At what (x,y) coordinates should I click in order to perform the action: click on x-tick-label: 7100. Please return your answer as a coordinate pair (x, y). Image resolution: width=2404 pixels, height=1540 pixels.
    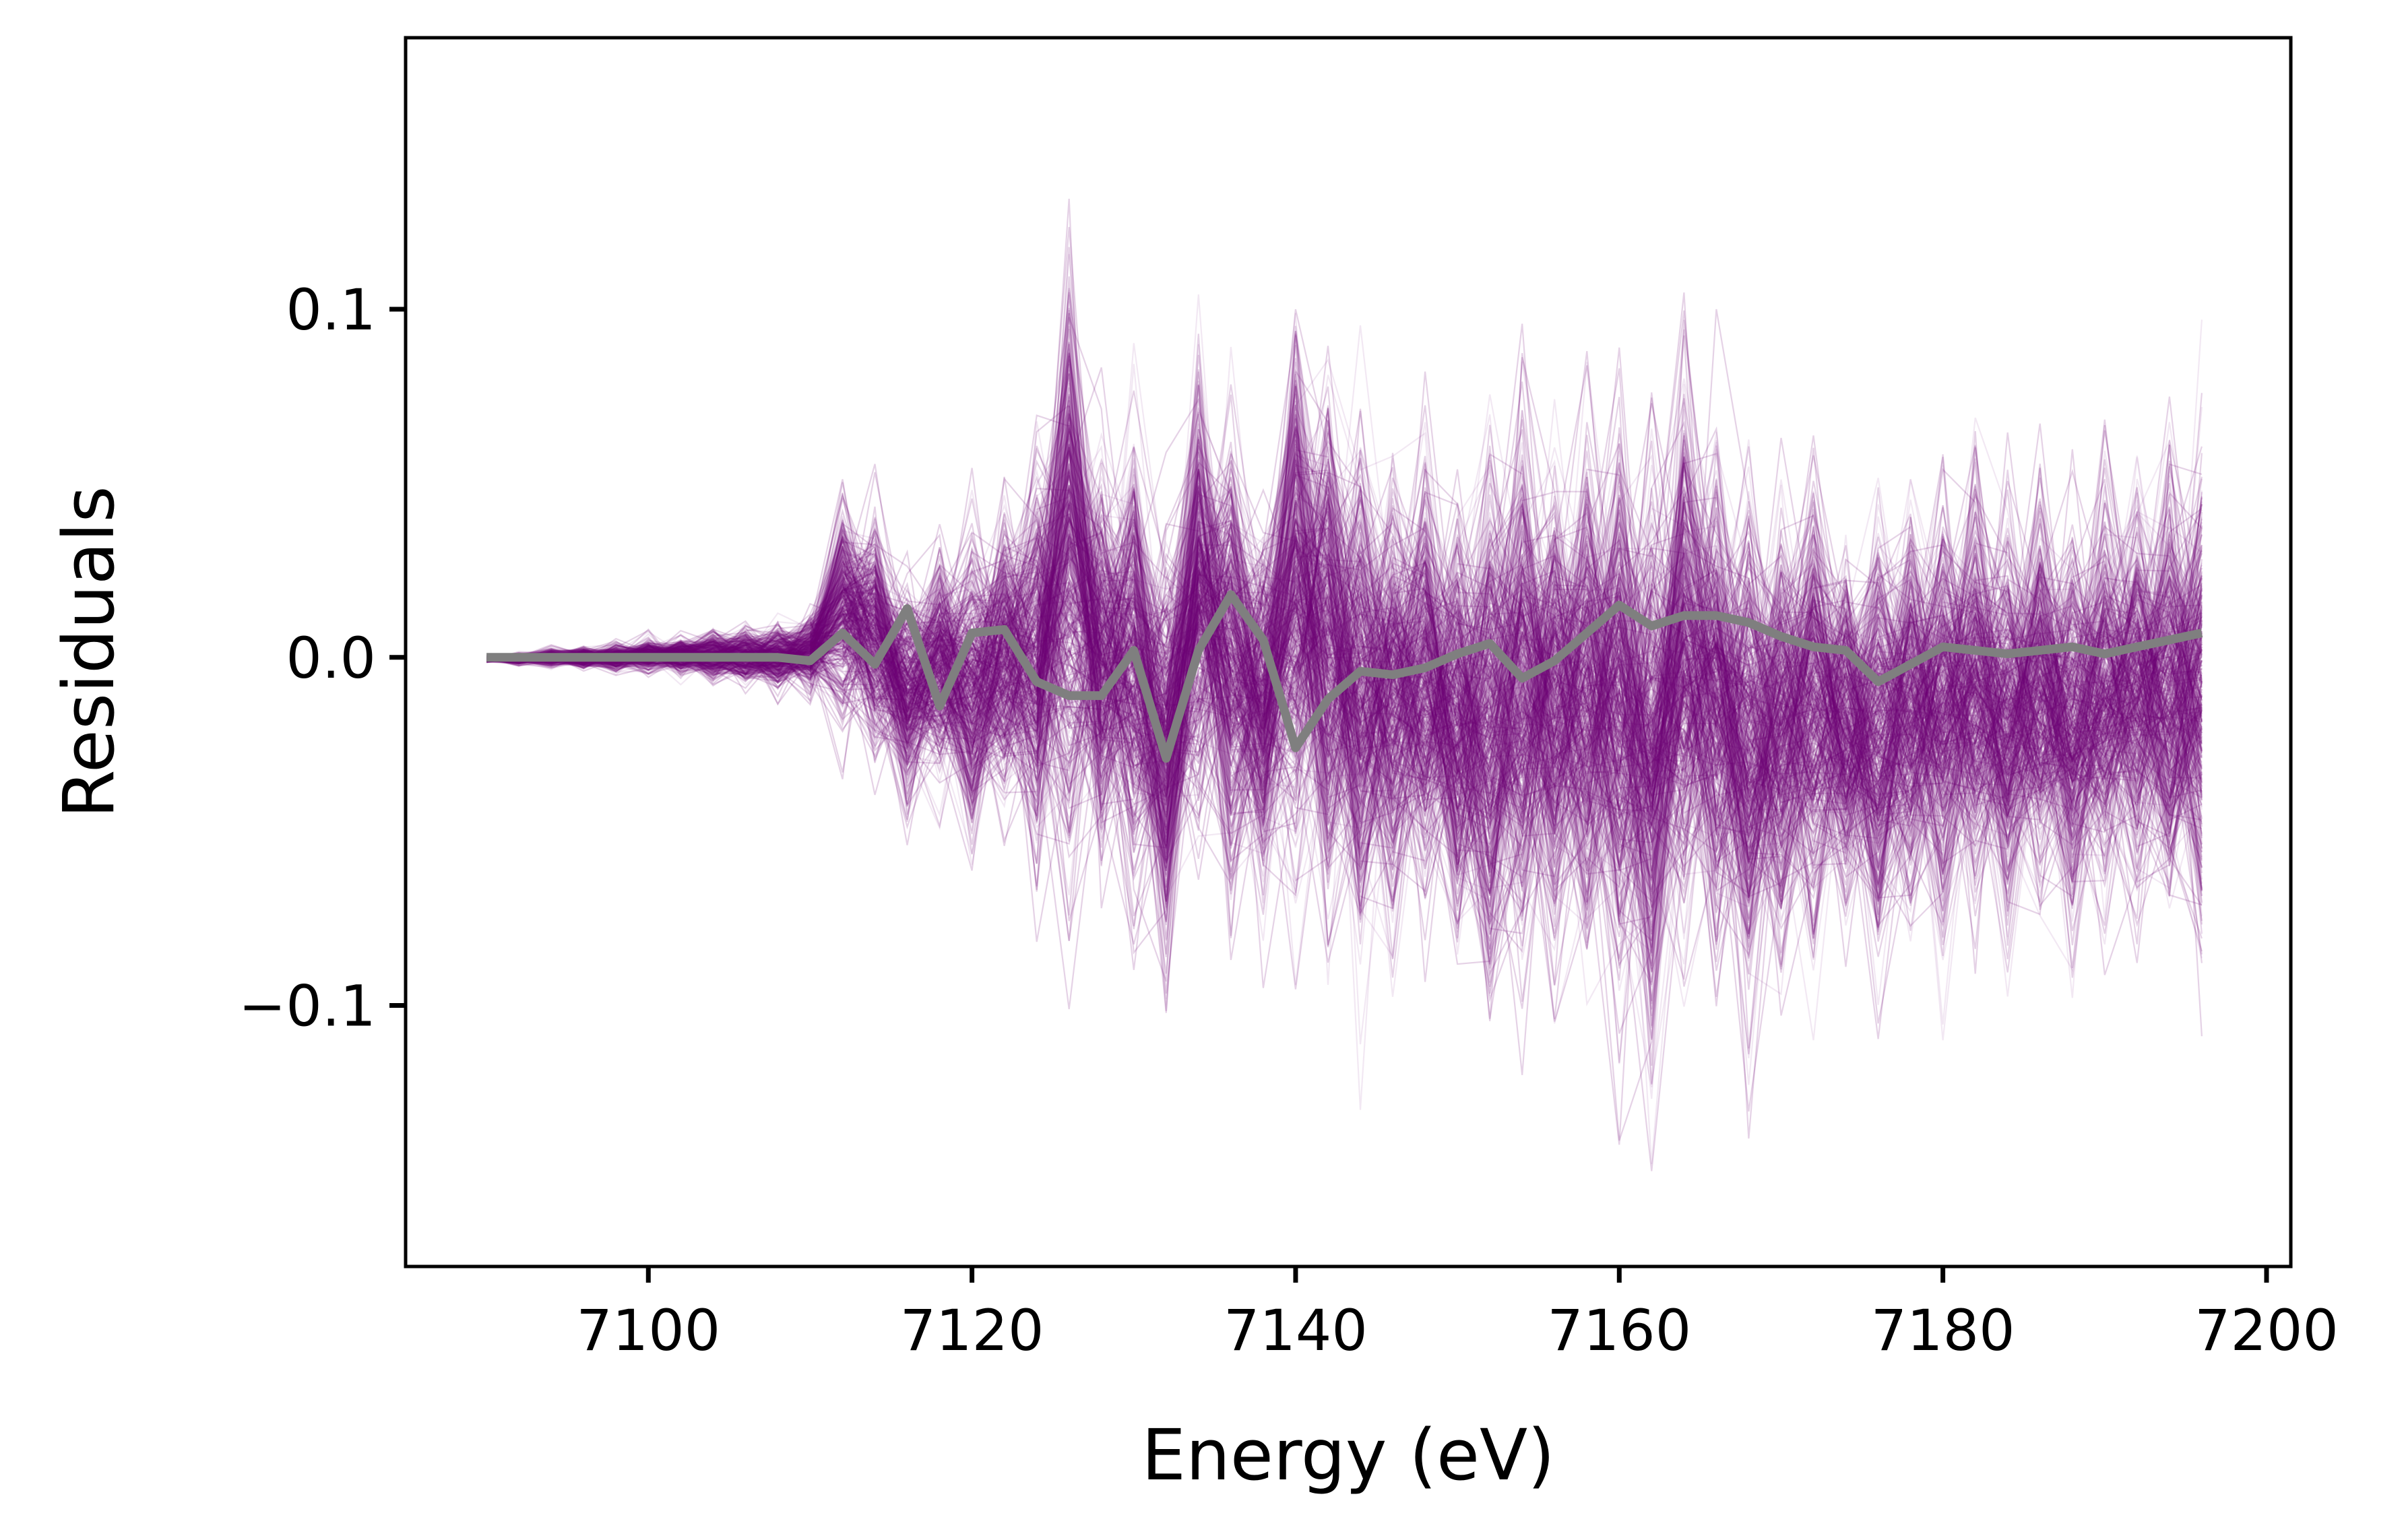
    Looking at the image, I should click on (648, 1330).